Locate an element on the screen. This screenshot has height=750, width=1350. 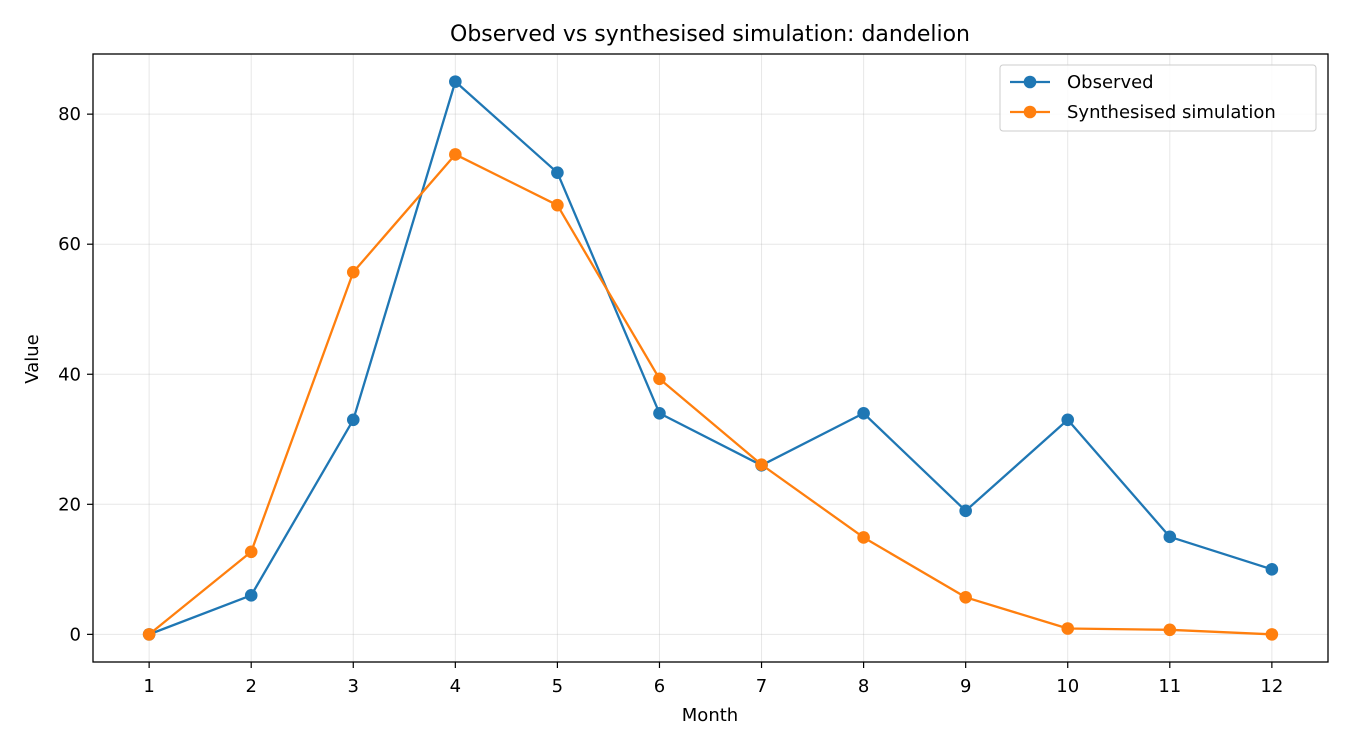
y-tick-label: 40 is located at coordinates (69, 374).